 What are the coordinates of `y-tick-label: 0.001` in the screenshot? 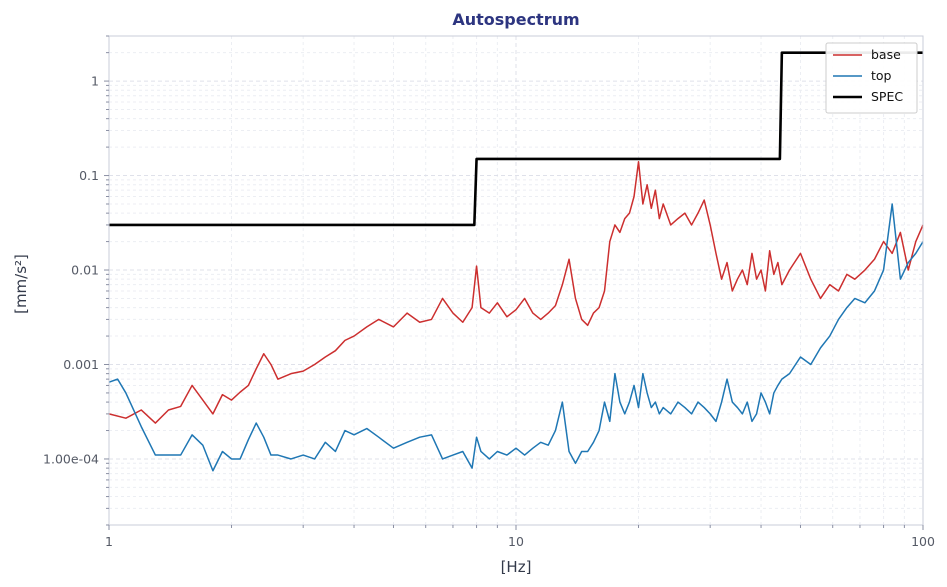 It's located at (81, 364).